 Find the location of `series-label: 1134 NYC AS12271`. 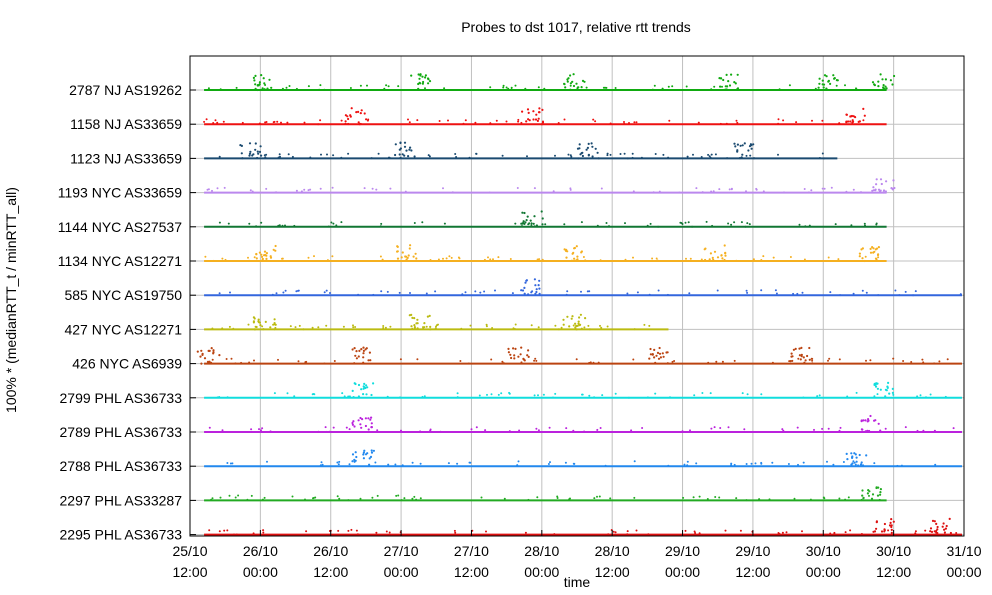

series-label: 1134 NYC AS12271 is located at coordinates (120, 261).